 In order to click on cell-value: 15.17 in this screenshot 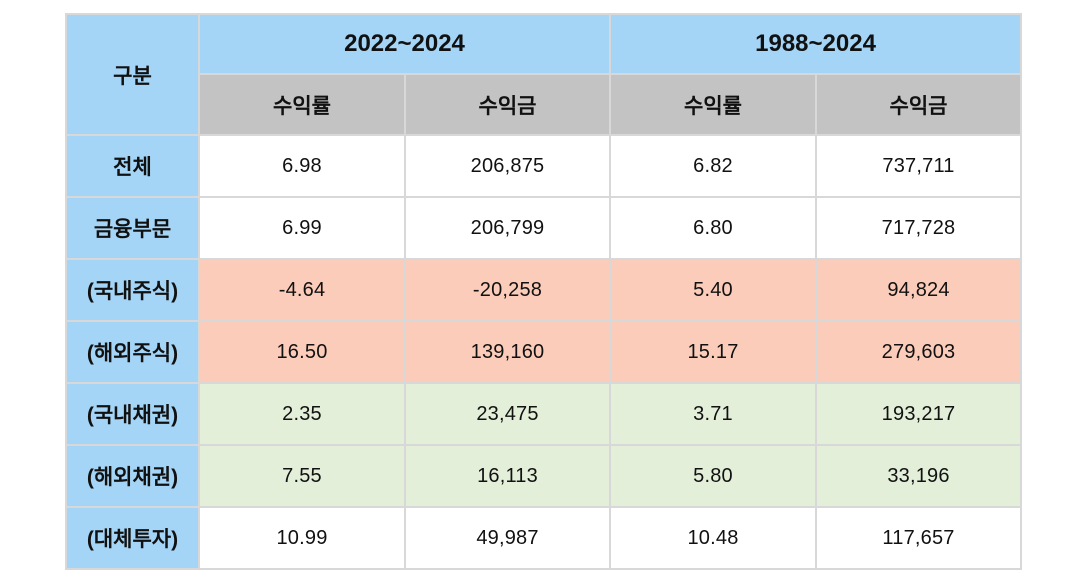, I will do `click(713, 352)`.